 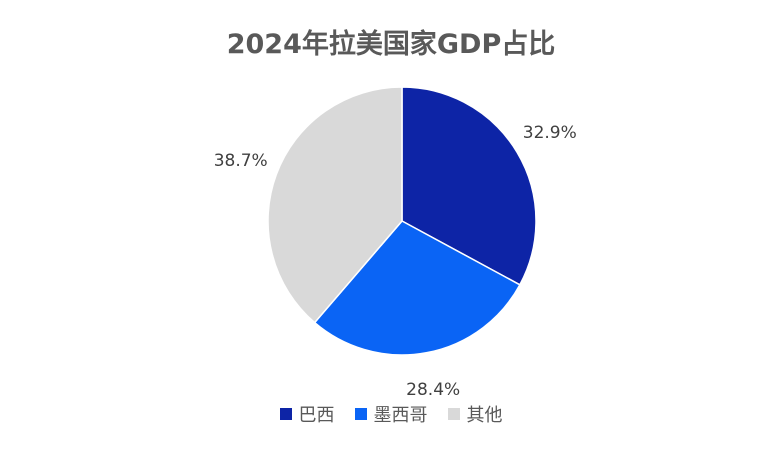 What do you see at coordinates (241, 161) in the screenshot?
I see `data-label-other: 38.7%` at bounding box center [241, 161].